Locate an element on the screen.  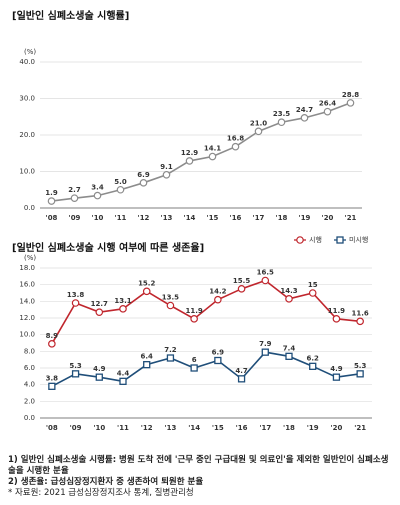
value-label: 24.7 is located at coordinates (304, 110).